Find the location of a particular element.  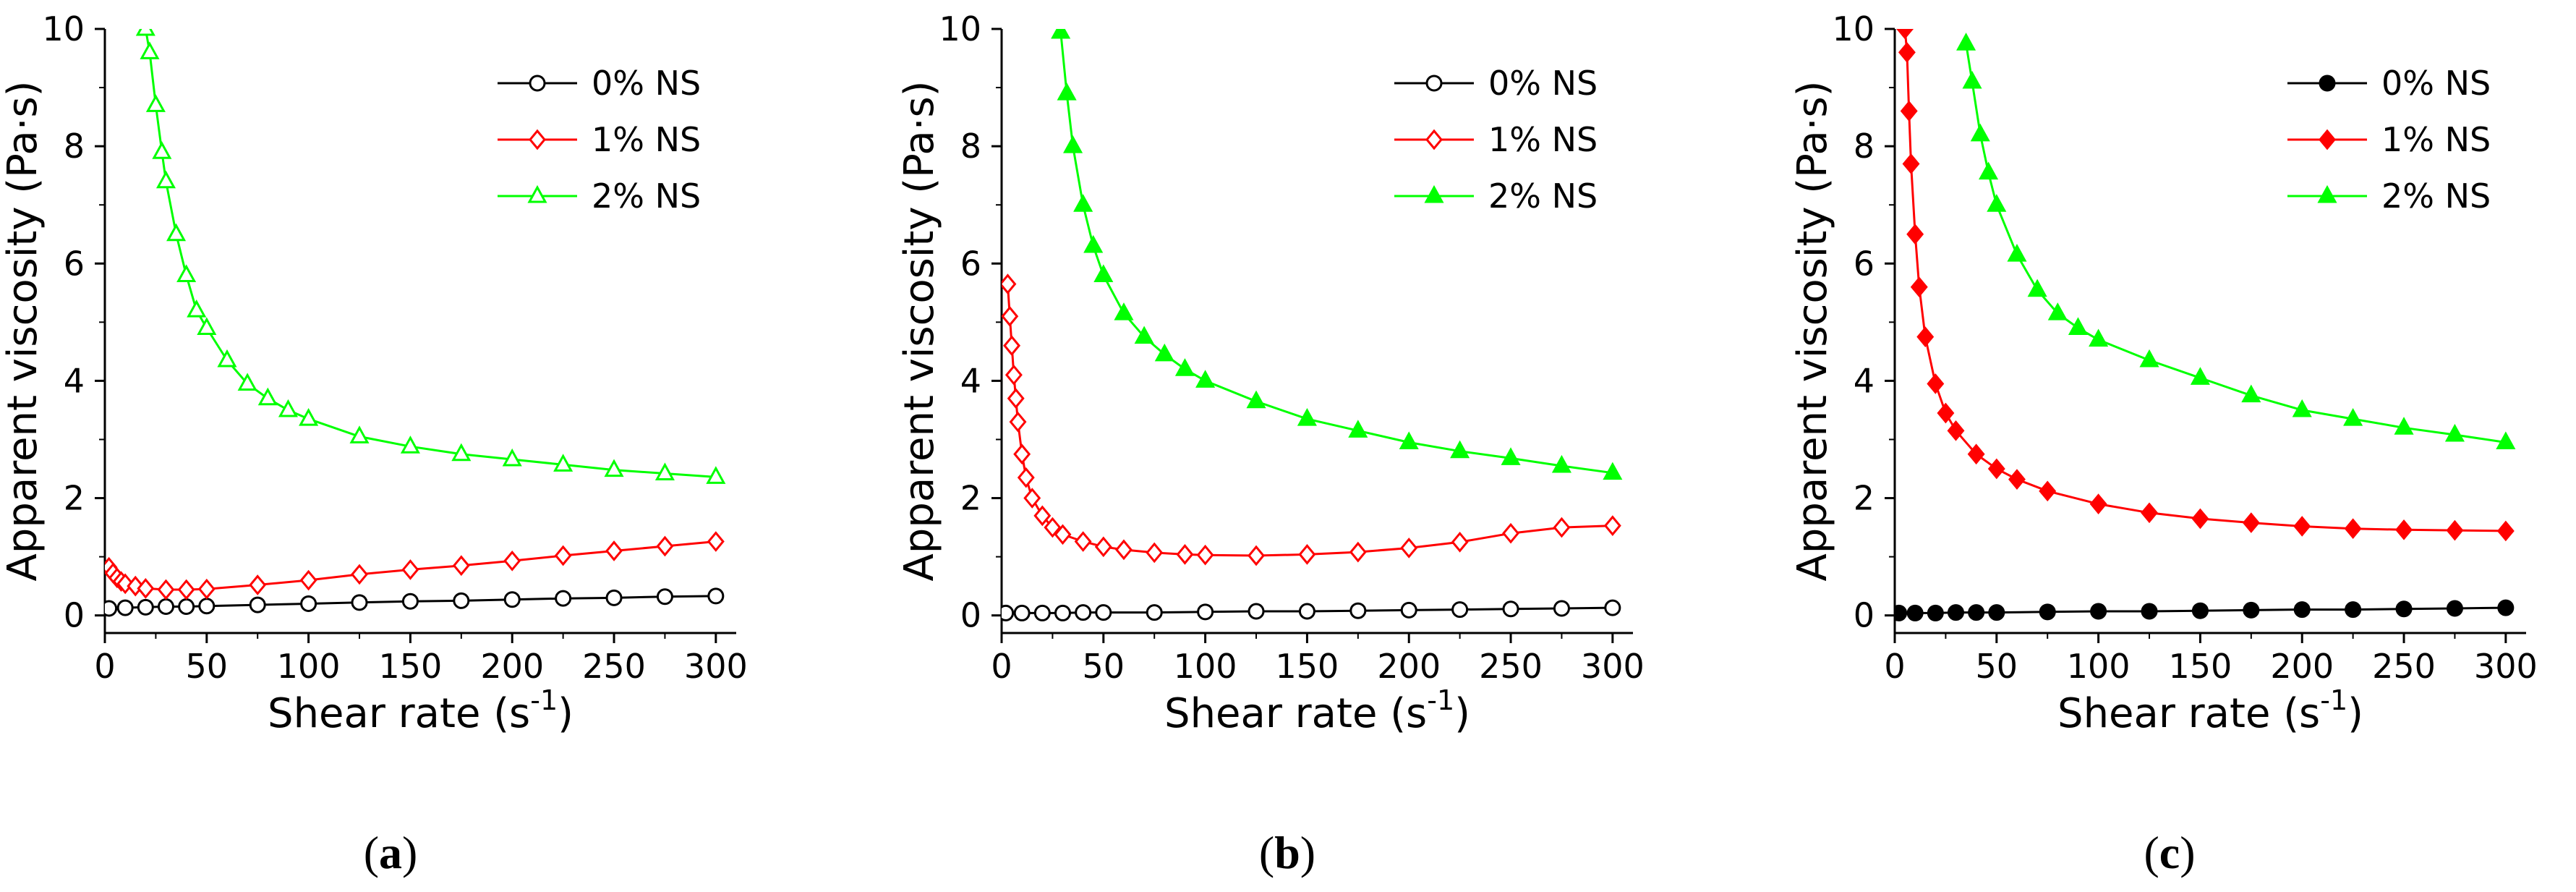

x-tick-label-b: 50 is located at coordinates (1104, 666).